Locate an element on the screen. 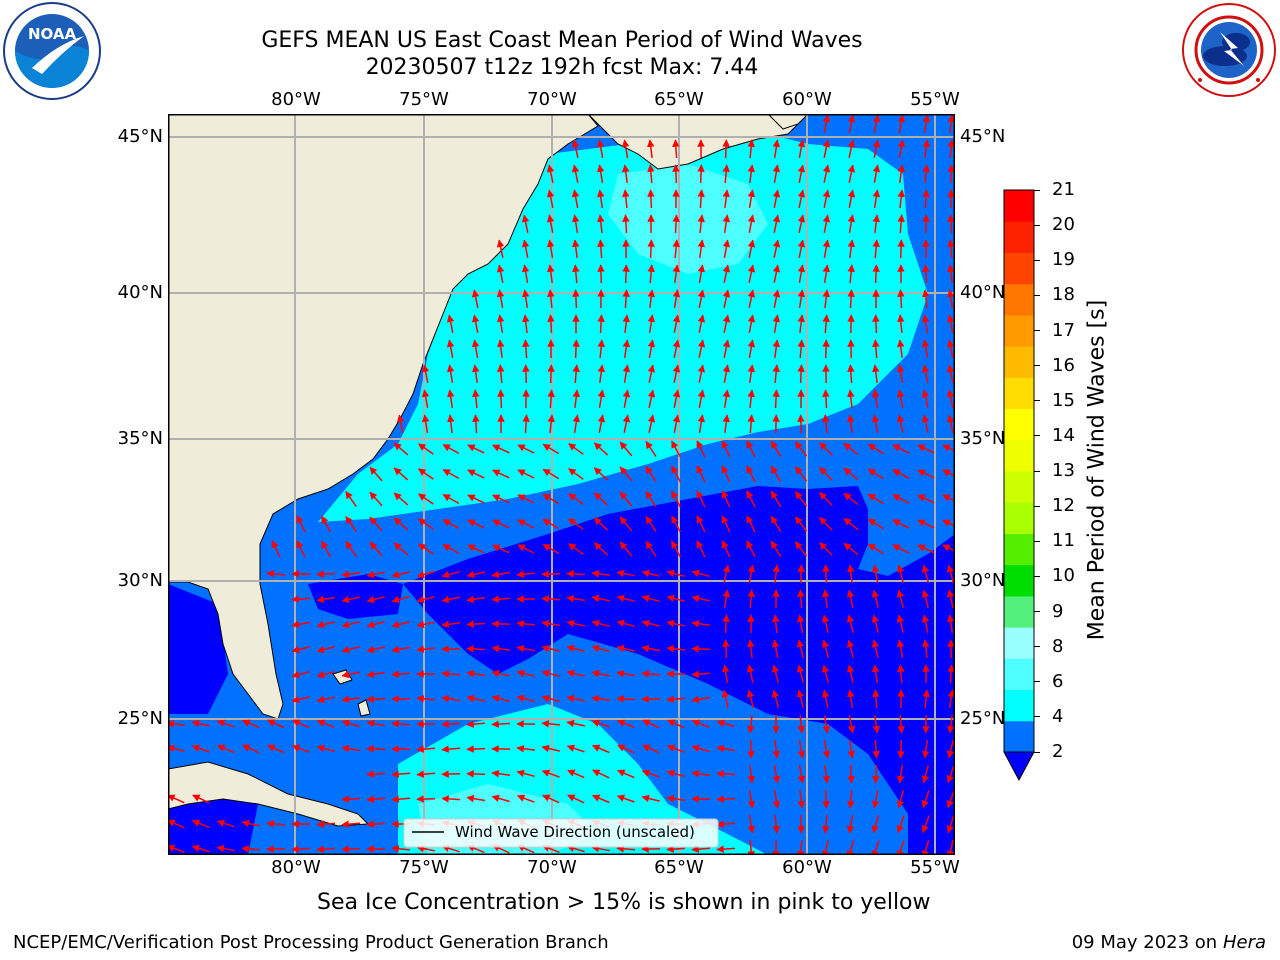 The width and height of the screenshot is (1280, 960). lon-label-bottom-80w: 80°W is located at coordinates (296, 867).